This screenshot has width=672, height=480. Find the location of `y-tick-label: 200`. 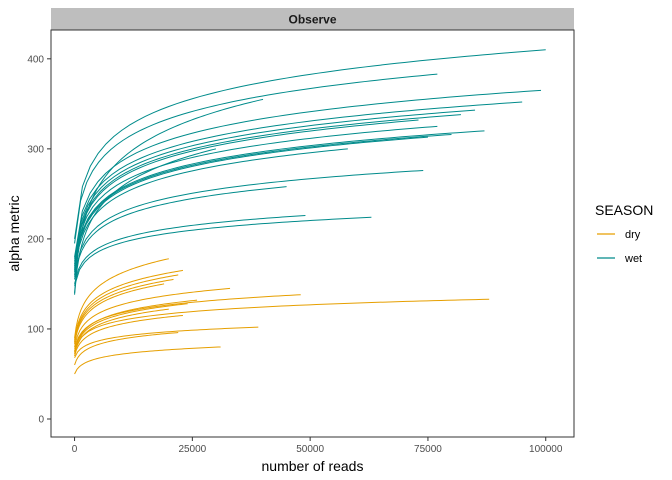

y-tick-label: 200 is located at coordinates (35, 239).